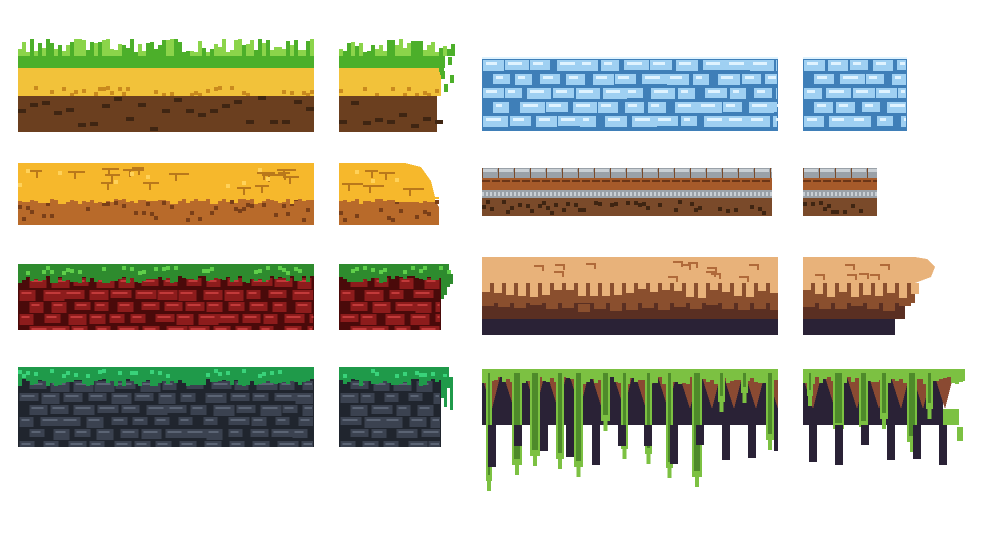 This screenshot has width=983, height=535. Describe the element at coordinates (855, 94) in the screenshot. I see `ice-platform-end-tile` at that location.